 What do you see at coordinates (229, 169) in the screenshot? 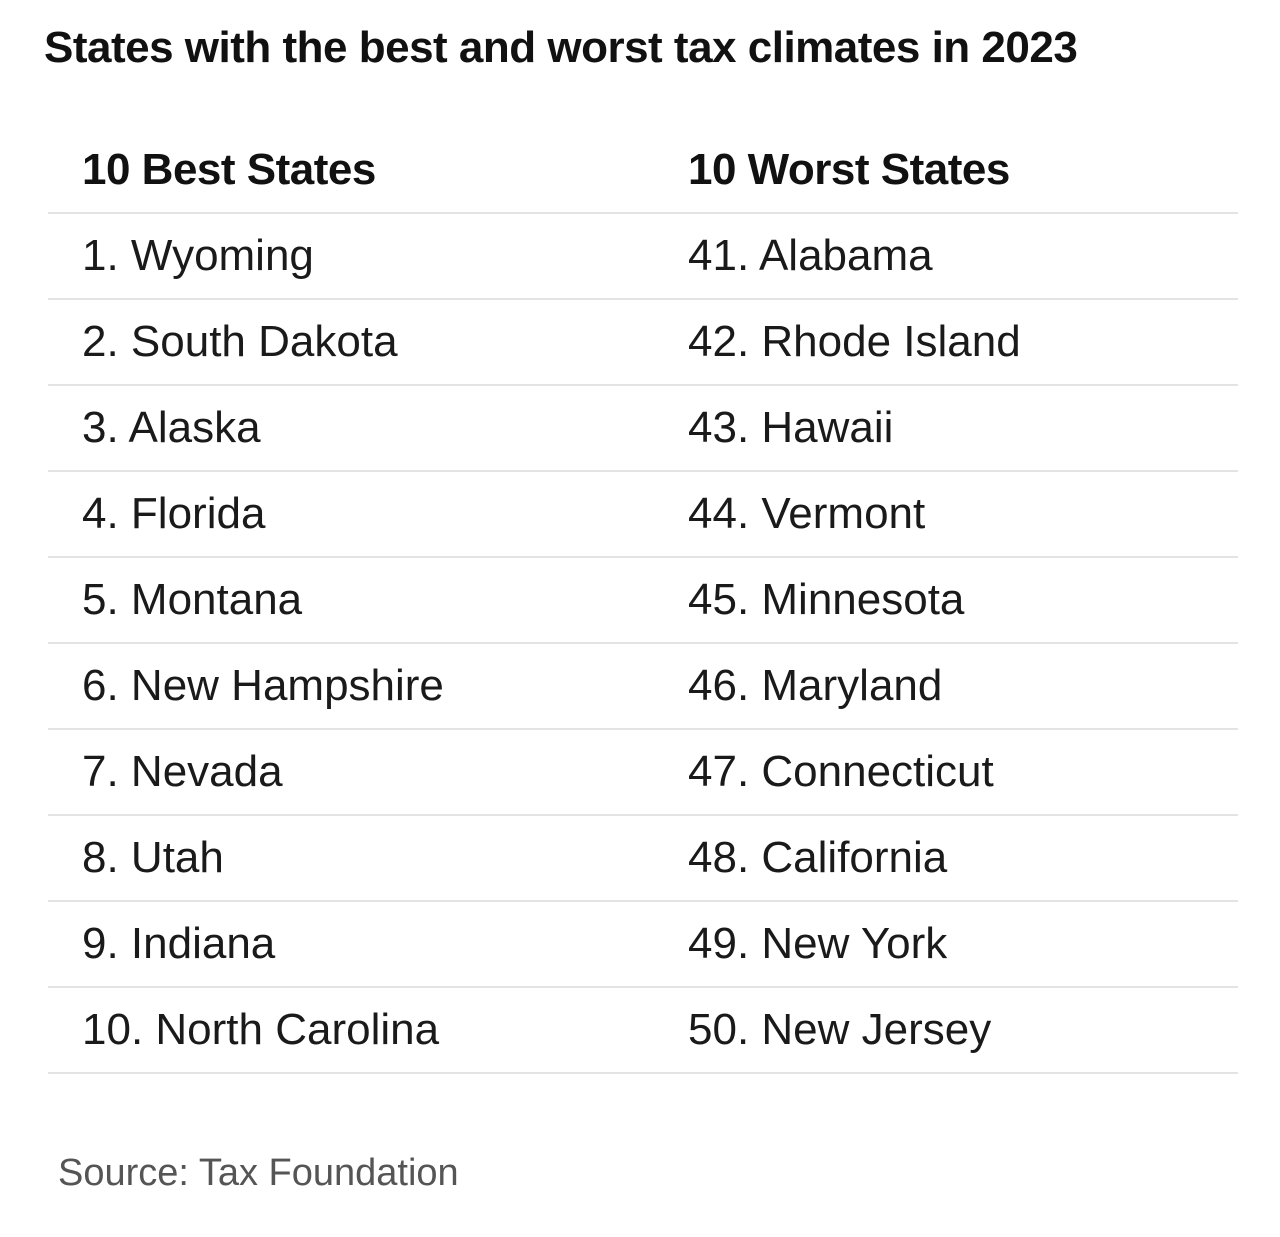
I see `column-header-best: 10 Best States` at bounding box center [229, 169].